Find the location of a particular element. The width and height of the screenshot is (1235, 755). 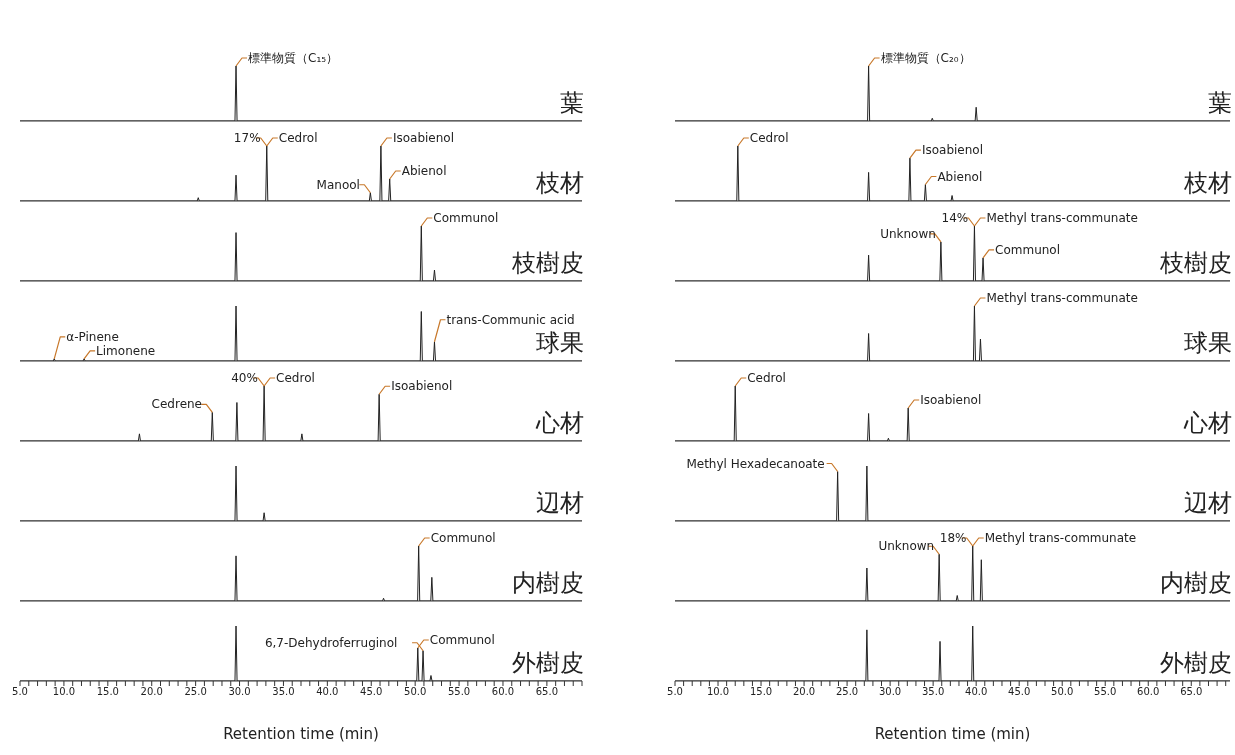

annotation: 18% is located at coordinates (953, 538).